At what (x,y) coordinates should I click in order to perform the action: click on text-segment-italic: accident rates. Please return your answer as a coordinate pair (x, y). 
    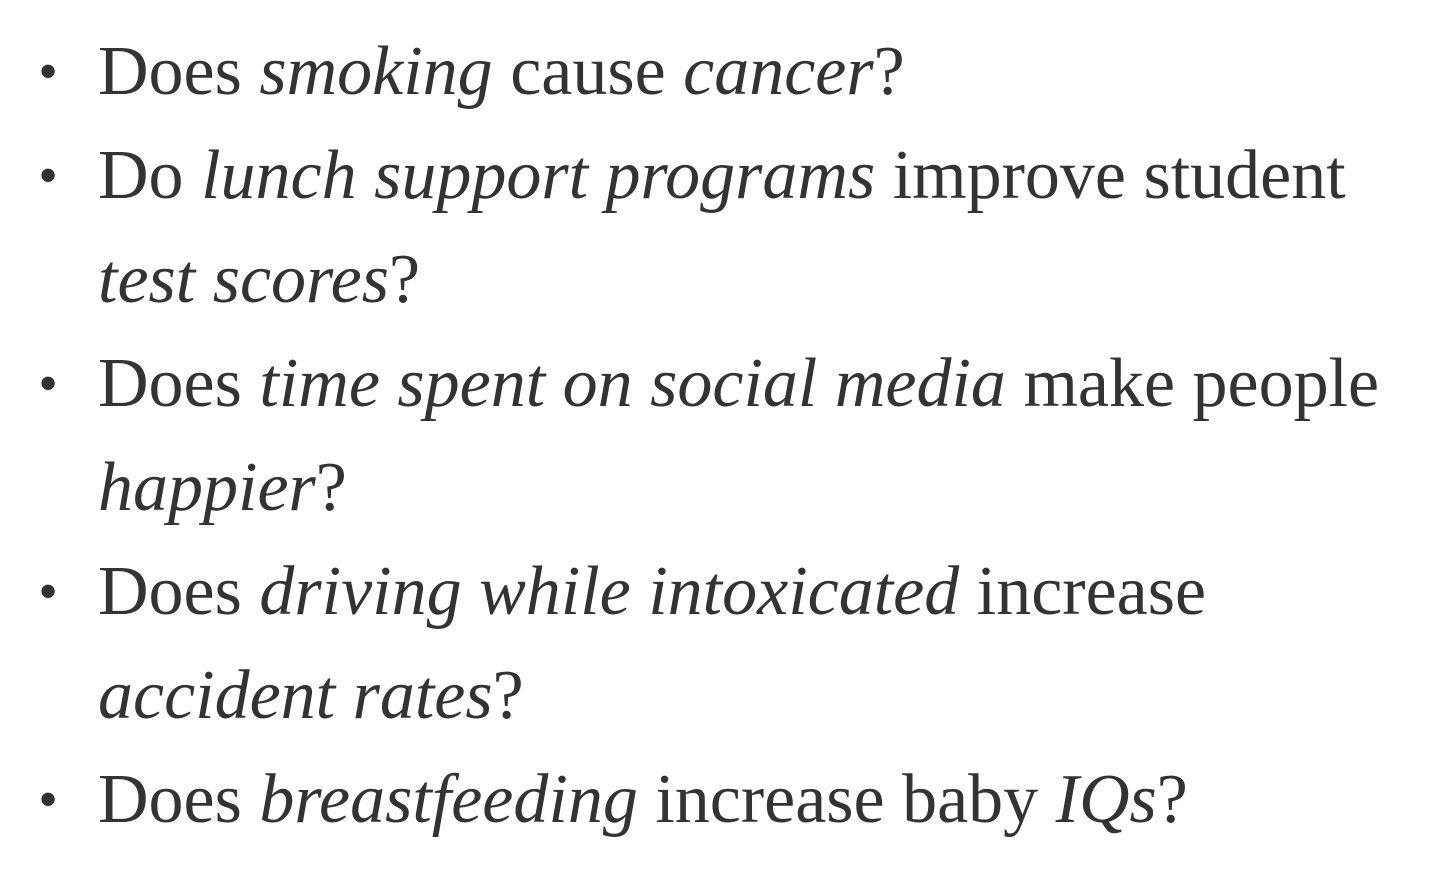
    Looking at the image, I should click on (295, 695).